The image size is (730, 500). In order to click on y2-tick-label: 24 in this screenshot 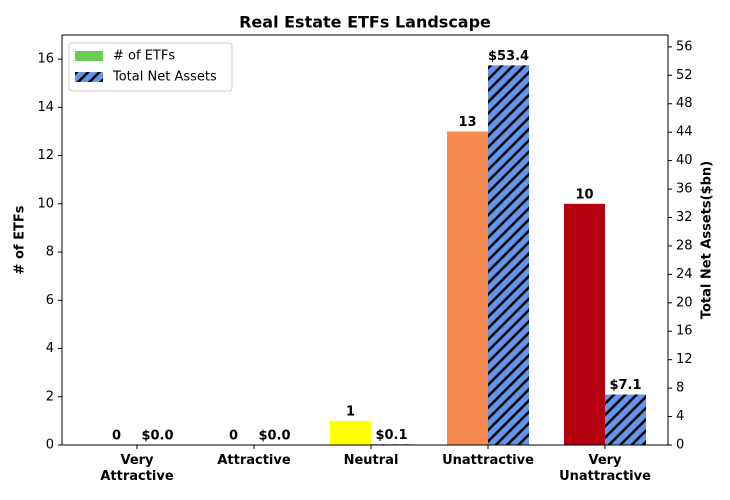, I will do `click(684, 274)`.